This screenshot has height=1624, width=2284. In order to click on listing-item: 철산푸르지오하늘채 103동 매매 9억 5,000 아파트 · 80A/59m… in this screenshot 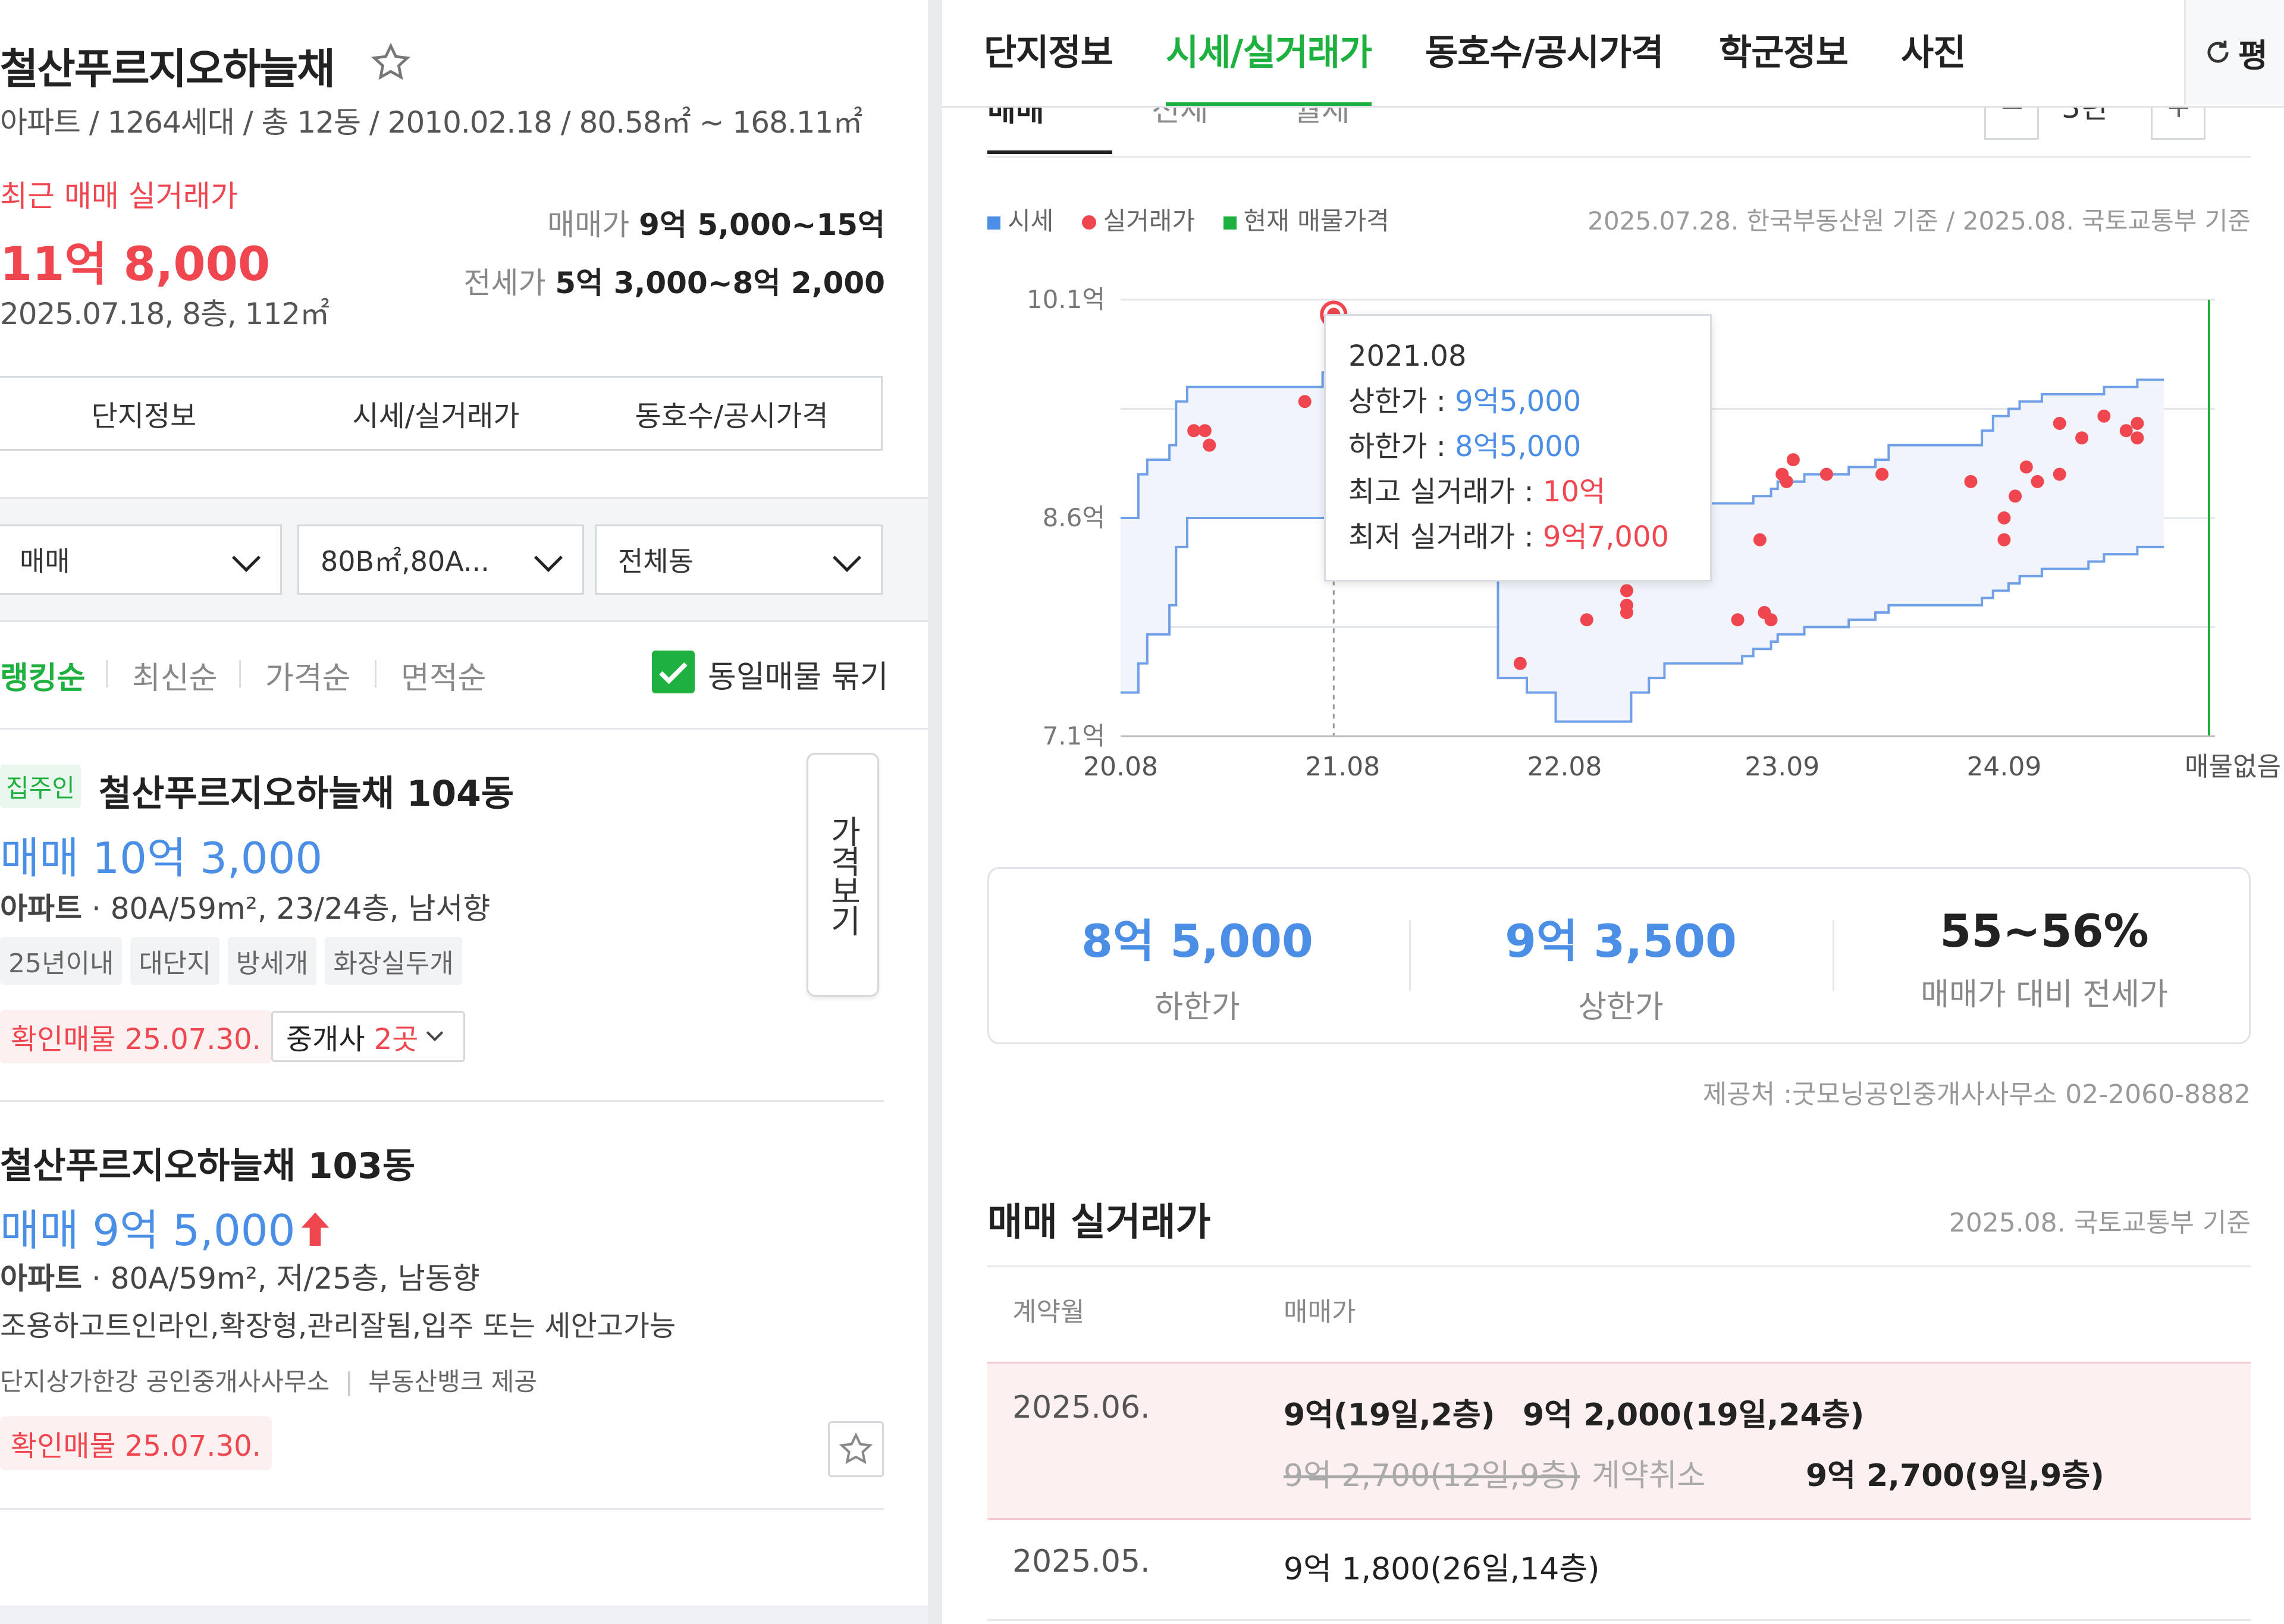, I will do `click(442, 1308)`.